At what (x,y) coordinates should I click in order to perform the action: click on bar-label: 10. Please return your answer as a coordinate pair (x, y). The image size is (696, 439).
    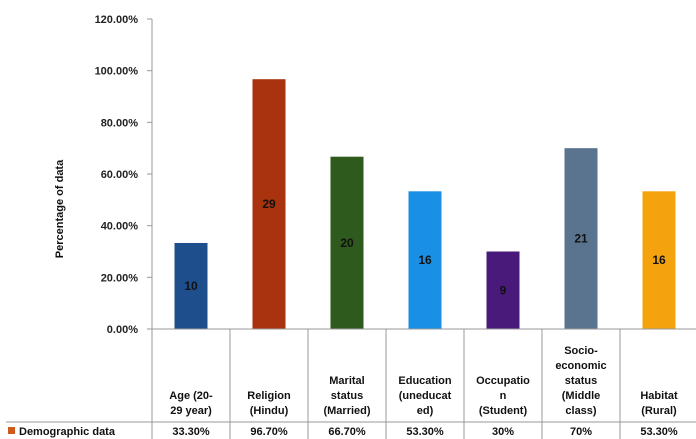
    Looking at the image, I should click on (191, 286).